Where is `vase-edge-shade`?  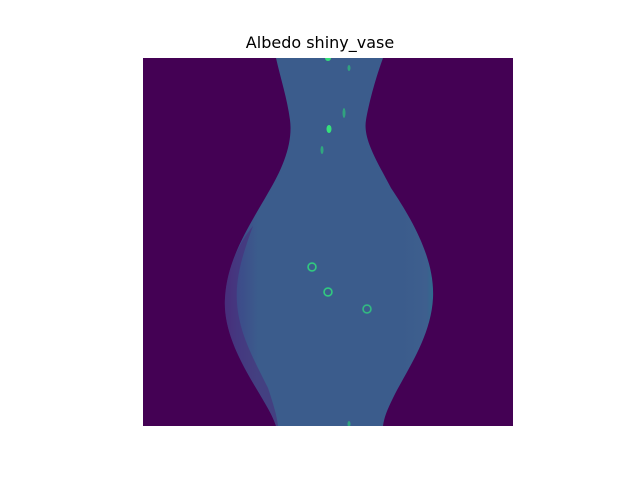
vase-edge-shade is located at coordinates (251, 326).